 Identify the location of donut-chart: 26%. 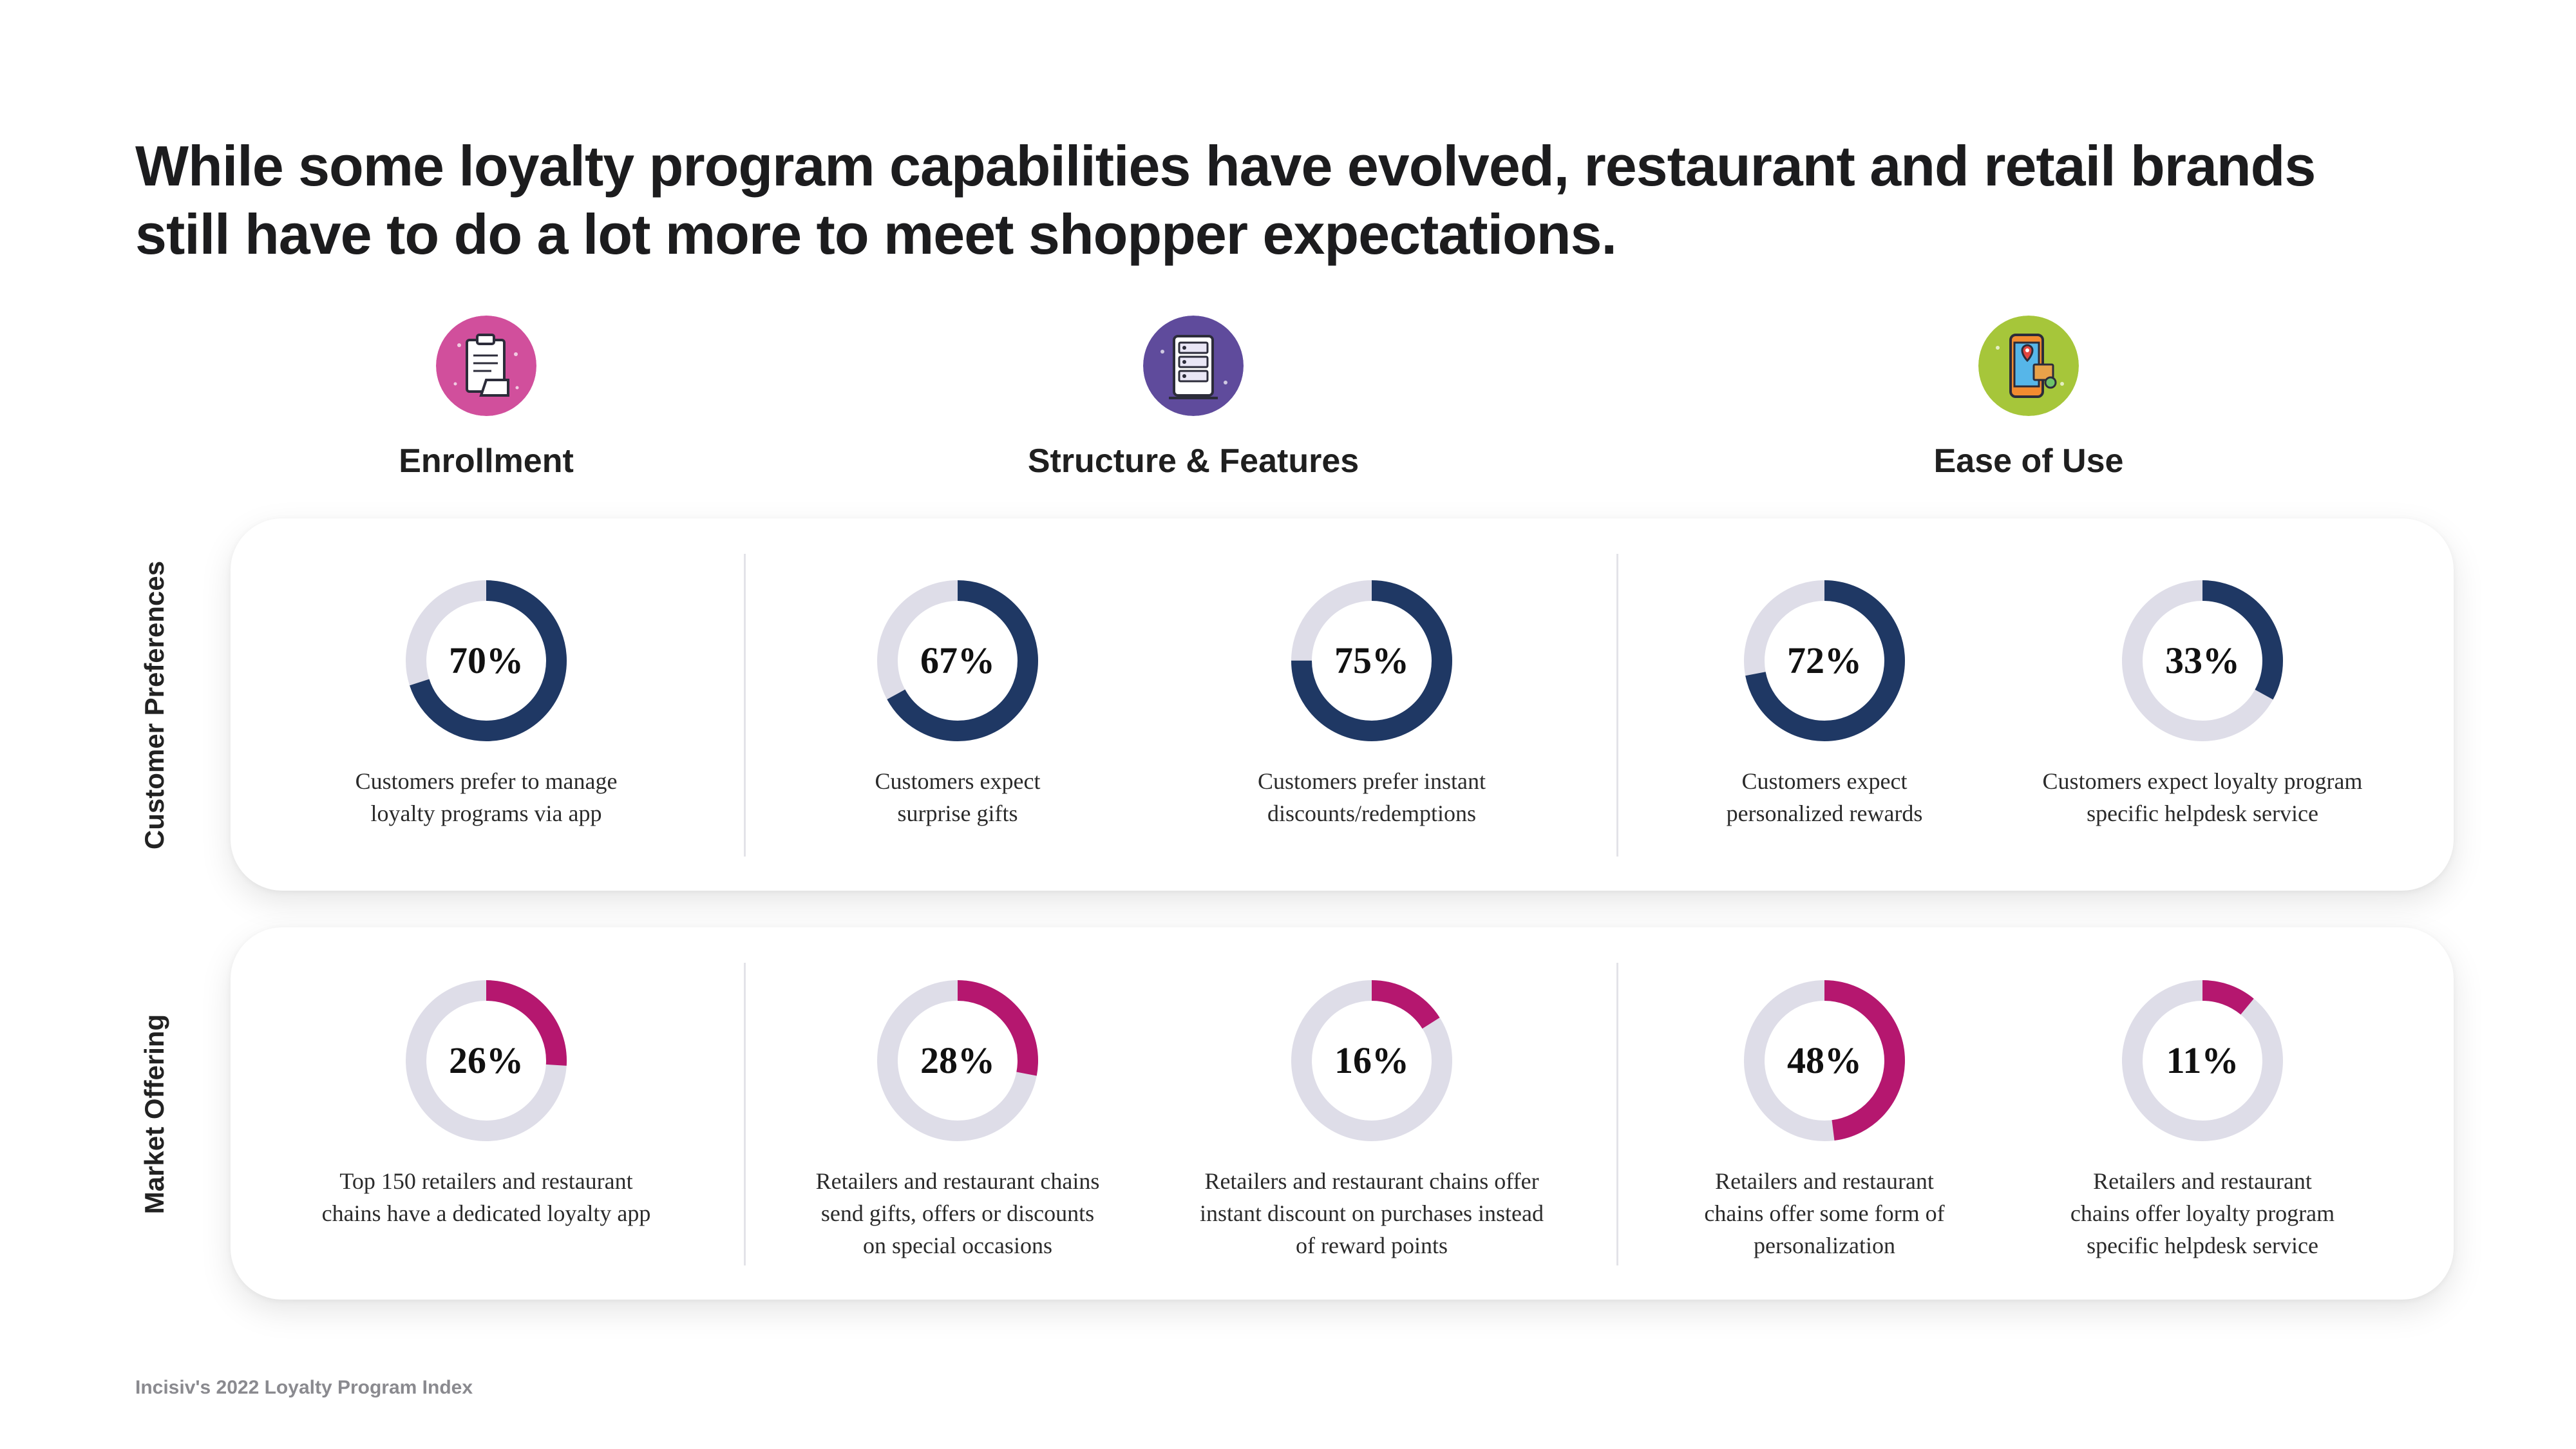
(486, 1060).